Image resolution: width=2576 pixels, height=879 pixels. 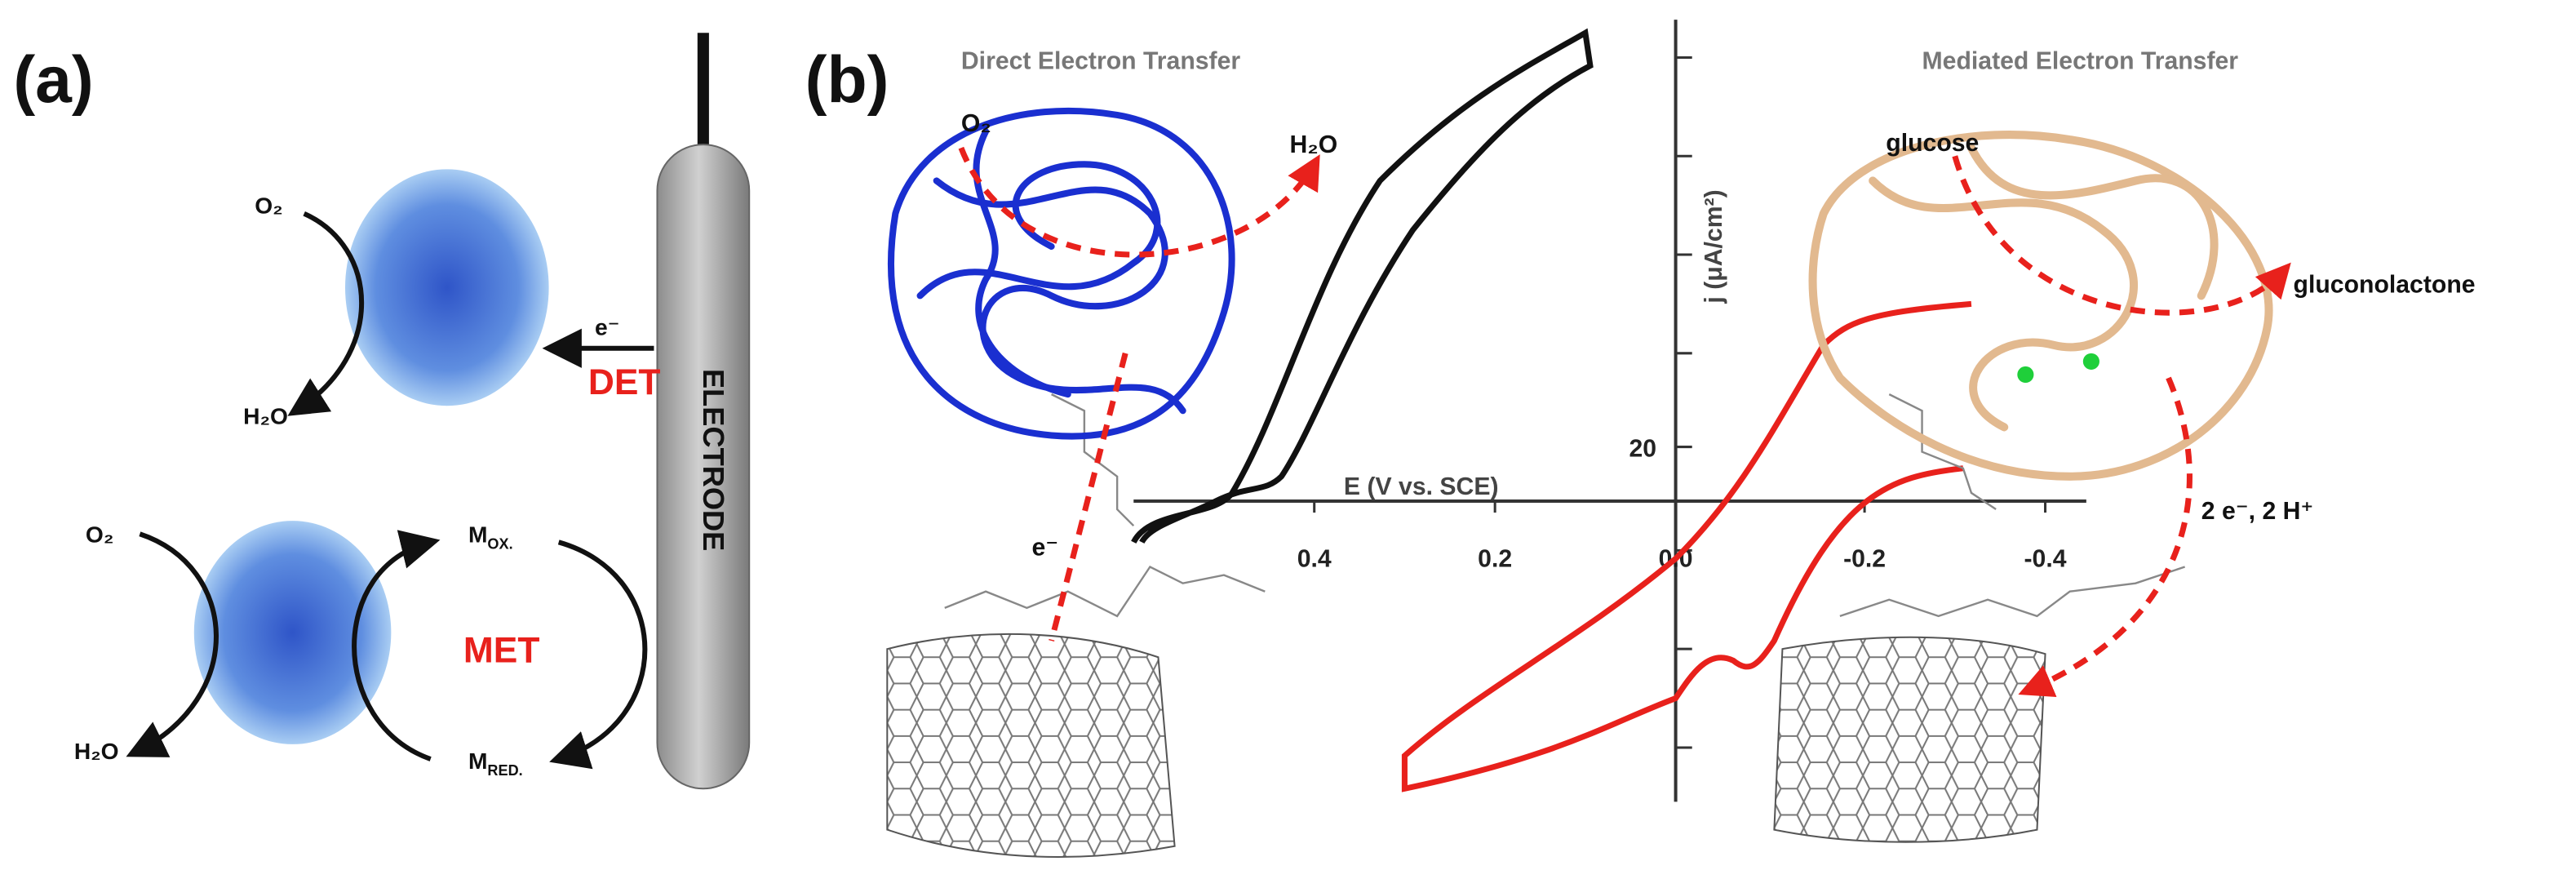 What do you see at coordinates (1362, 286) in the screenshot?
I see `cv-curve-det` at bounding box center [1362, 286].